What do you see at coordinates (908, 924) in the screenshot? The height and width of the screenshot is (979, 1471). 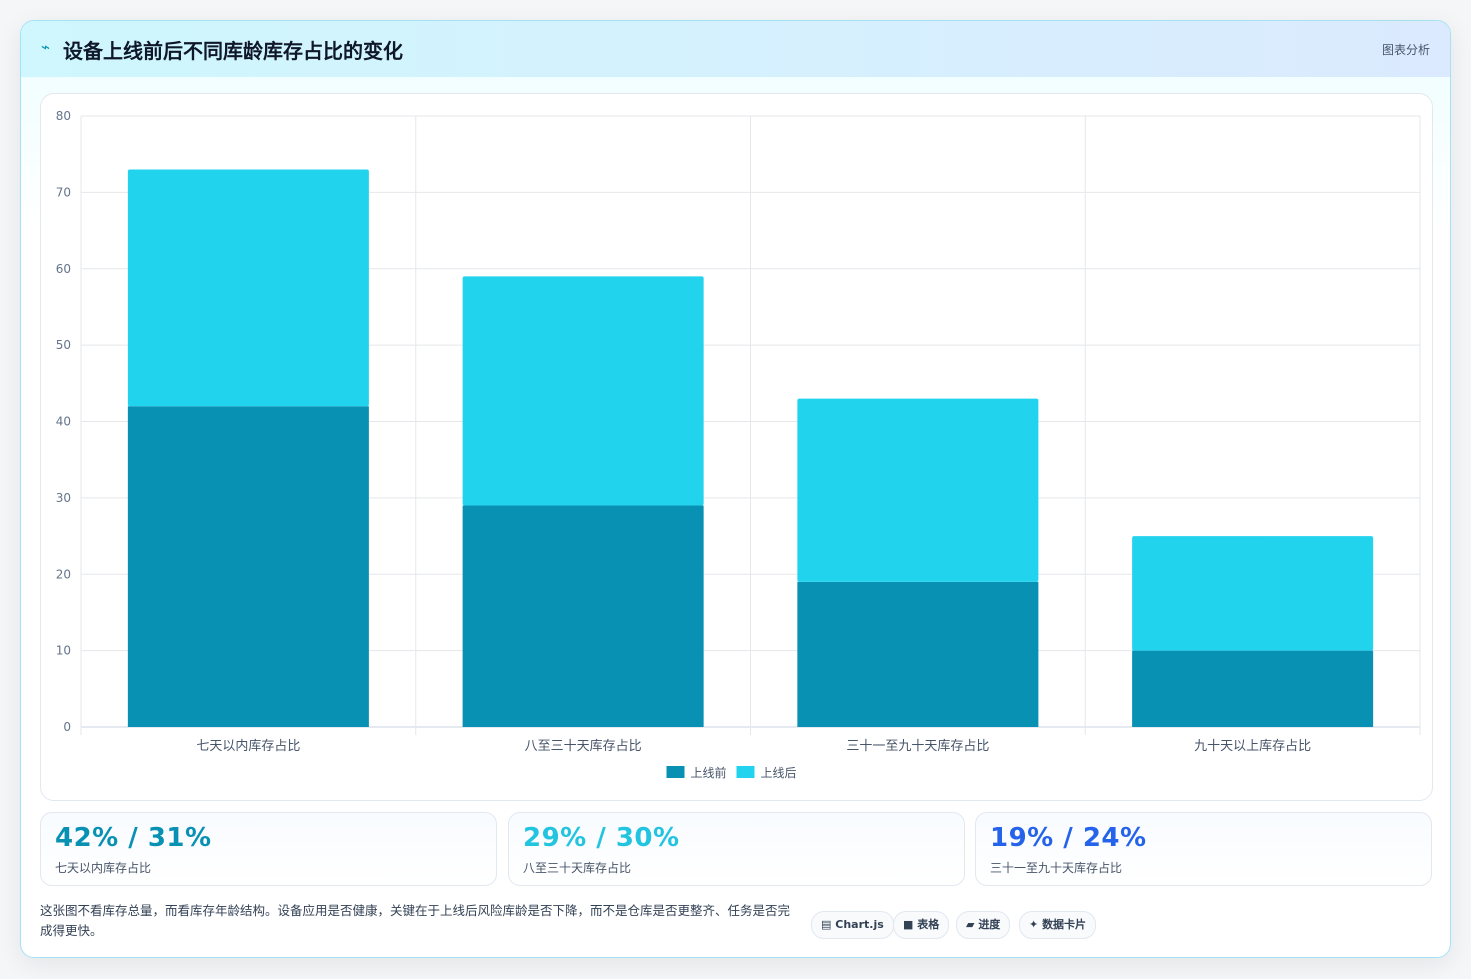 I see `table-icon: ■` at bounding box center [908, 924].